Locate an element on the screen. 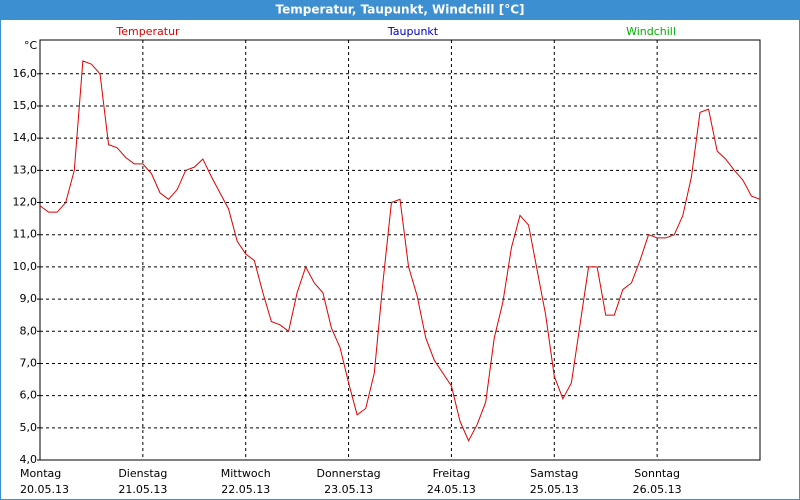 This screenshot has height=500, width=800. x-tick-label: 21.05.13 is located at coordinates (142, 489).